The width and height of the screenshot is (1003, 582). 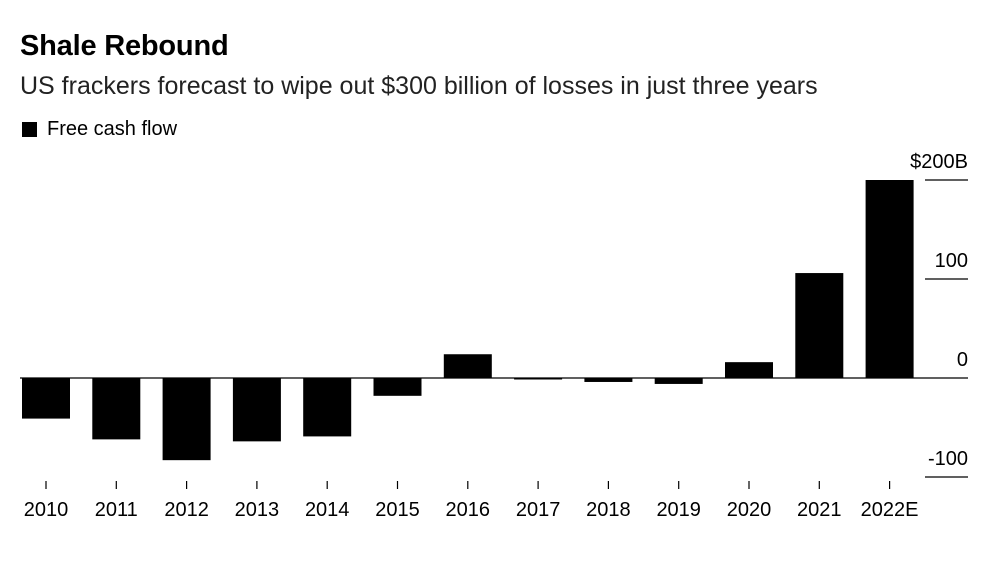 What do you see at coordinates (46, 510) in the screenshot?
I see `x-tick-label: 2010` at bounding box center [46, 510].